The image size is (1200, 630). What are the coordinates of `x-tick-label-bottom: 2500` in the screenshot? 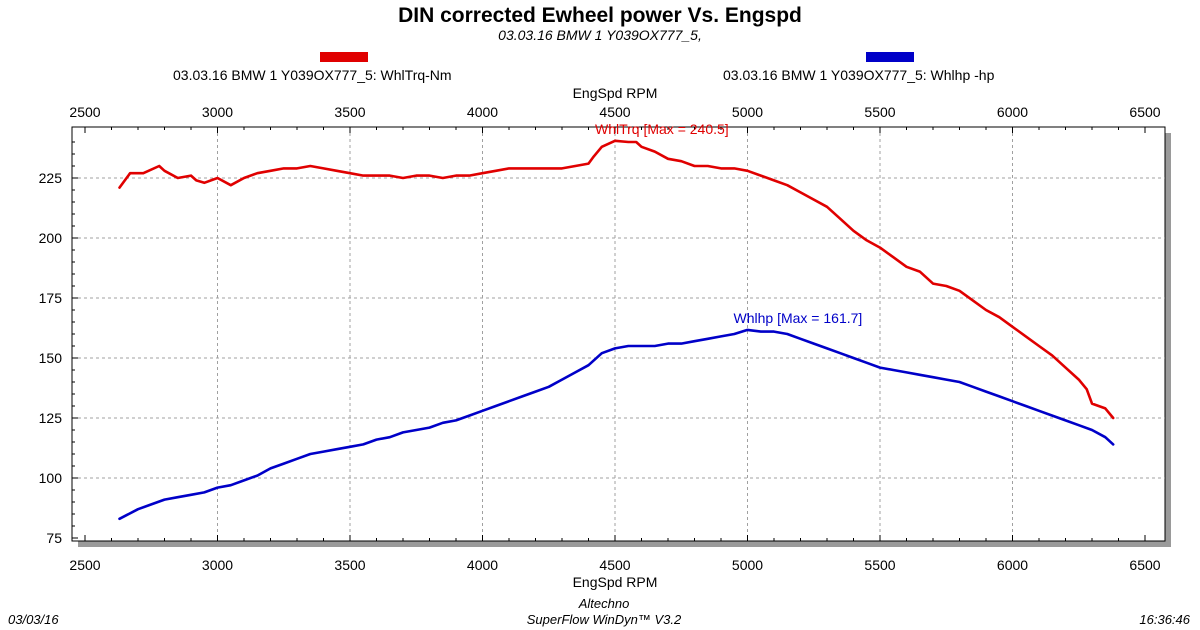 It's located at (84, 565).